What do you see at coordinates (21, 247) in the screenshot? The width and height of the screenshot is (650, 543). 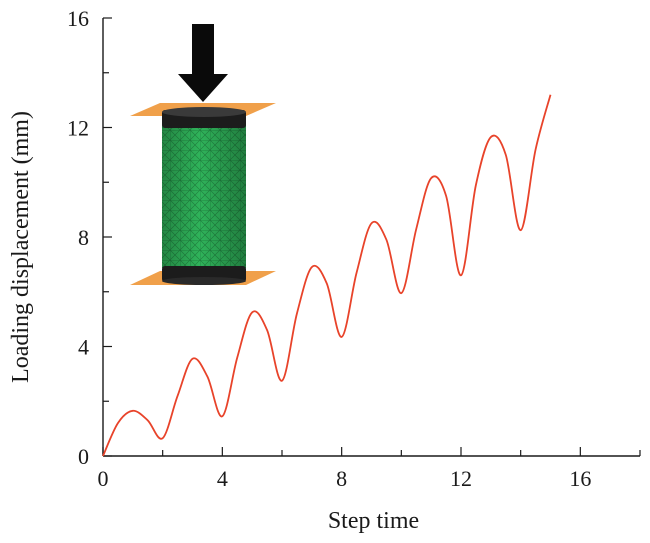 I see `y-axis-title: Loading displacement (mm)` at bounding box center [21, 247].